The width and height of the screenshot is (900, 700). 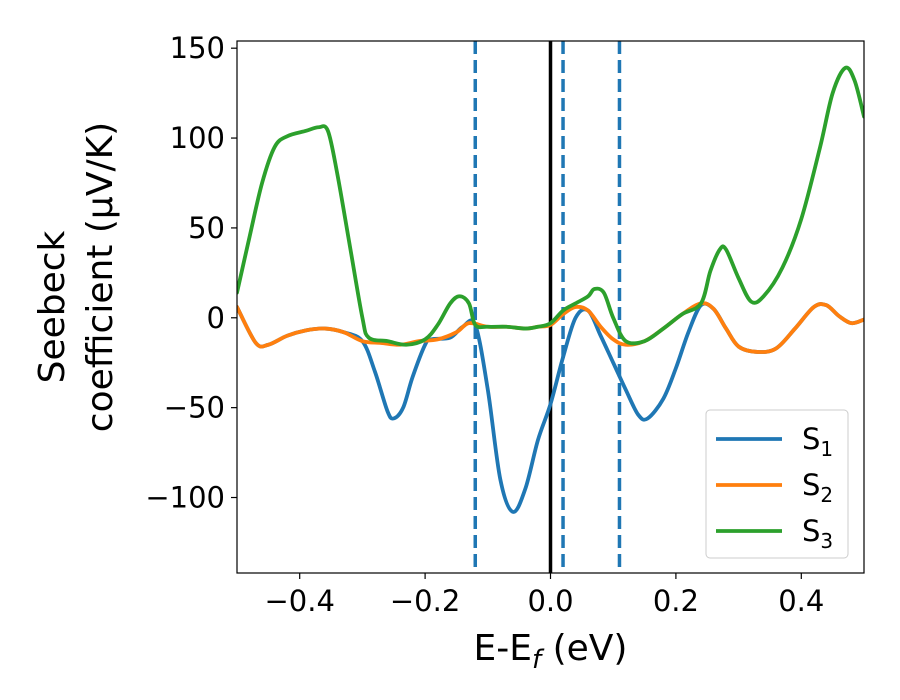 I want to click on x-tick-label: 0.4, so click(x=801, y=601).